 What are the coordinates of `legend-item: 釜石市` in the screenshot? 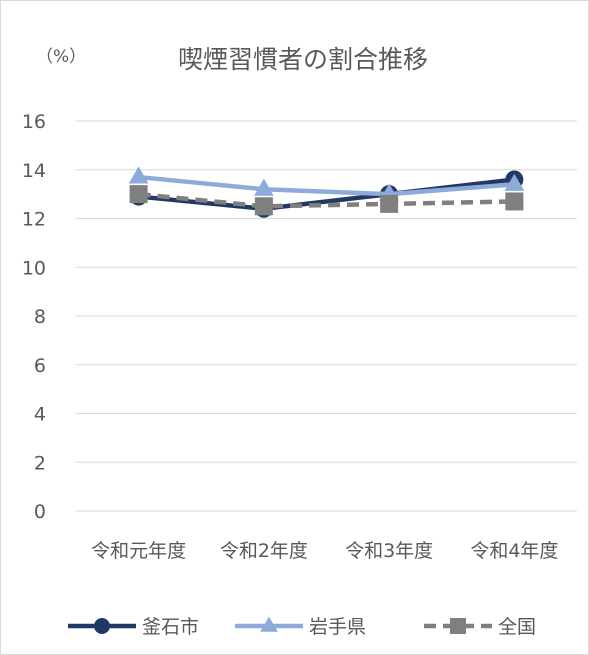 It's located at (133, 627).